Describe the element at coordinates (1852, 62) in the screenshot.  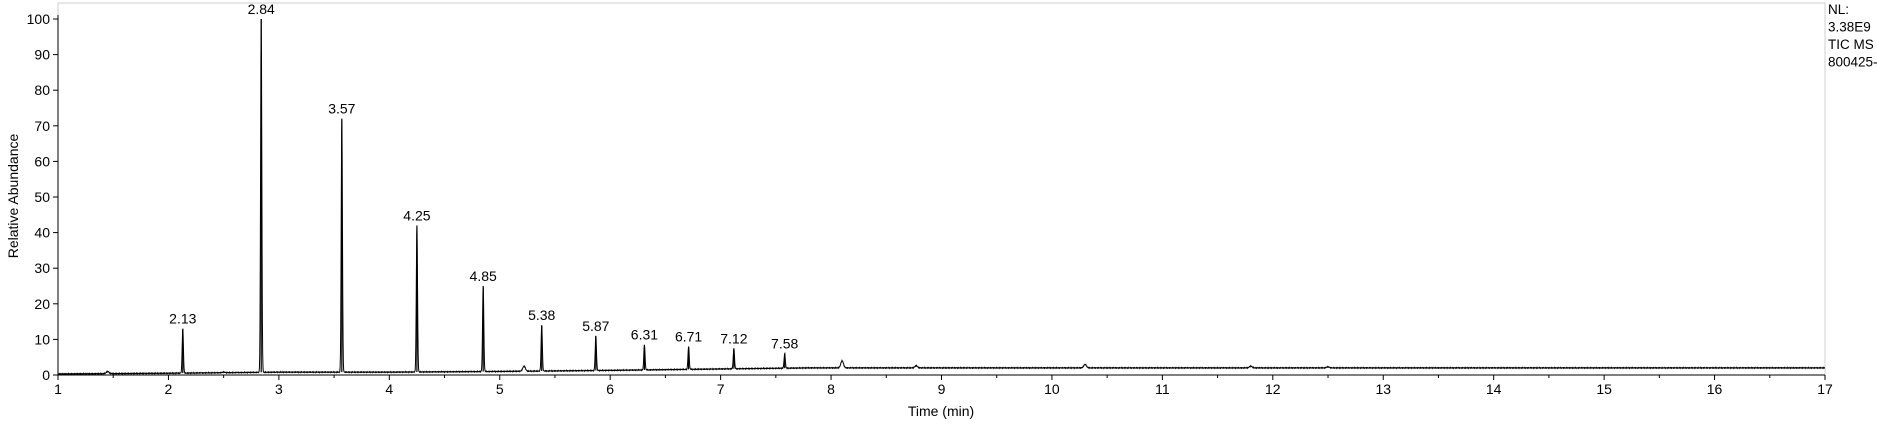
I see `info-line: 800425-` at that location.